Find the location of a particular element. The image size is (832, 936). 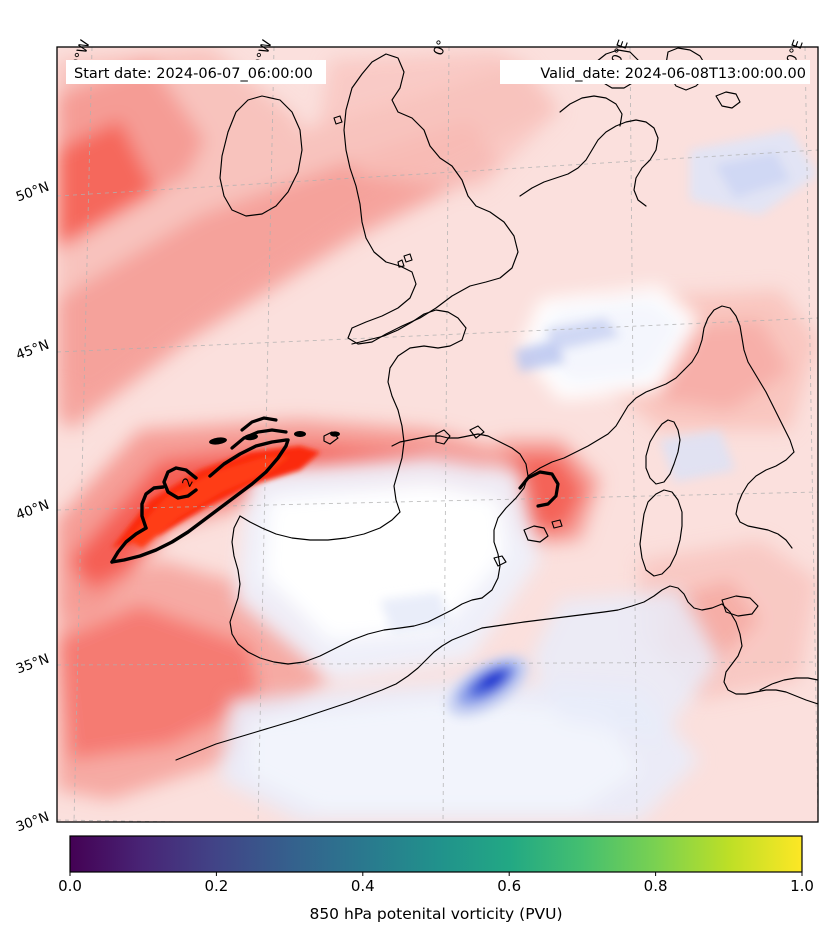

lat-tick-35N: 35°N is located at coordinates (32, 664).